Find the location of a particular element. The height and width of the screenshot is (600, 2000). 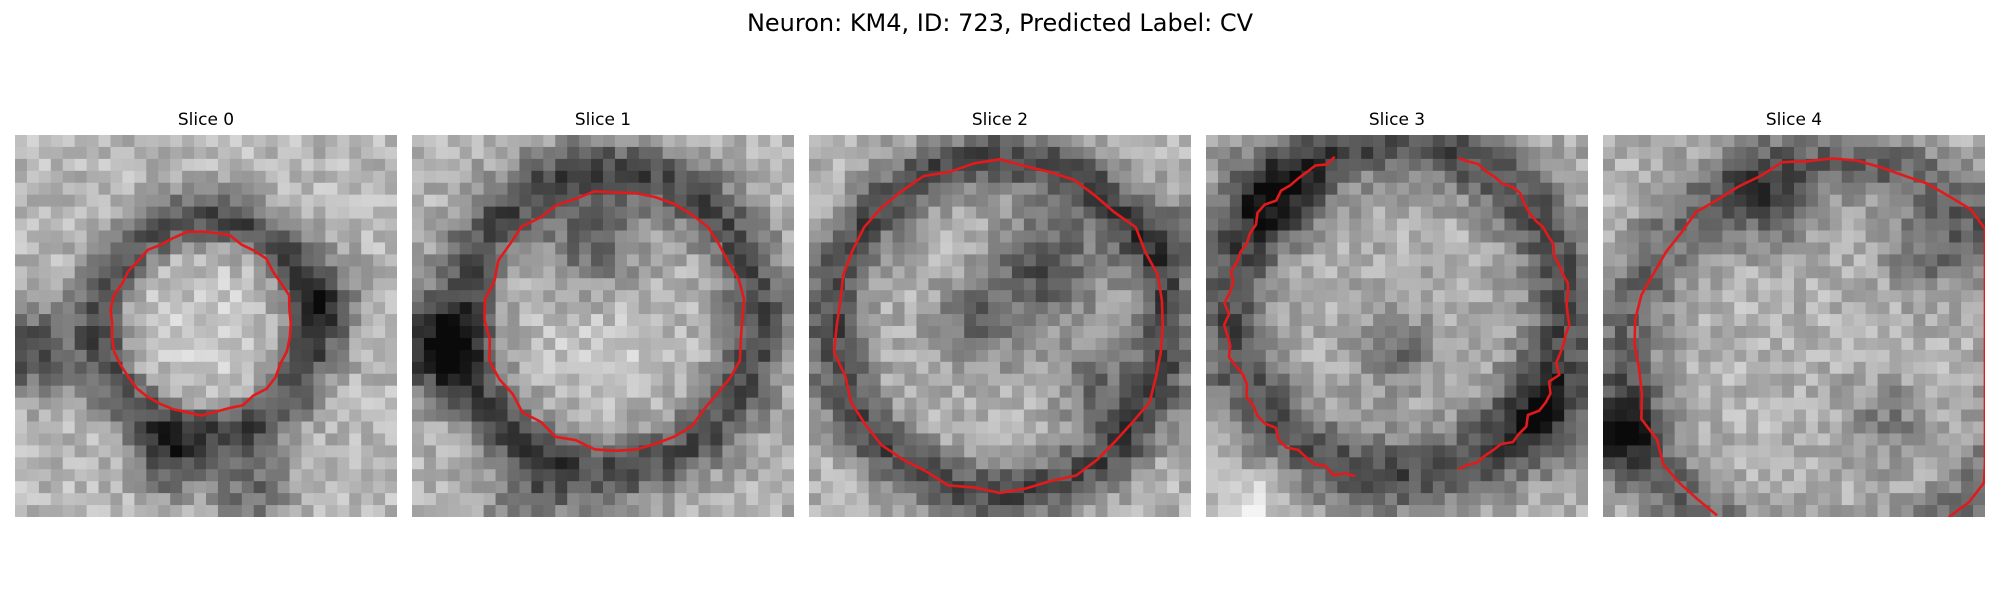

slice-panel-0: Slice 0 is located at coordinates (206, 312).